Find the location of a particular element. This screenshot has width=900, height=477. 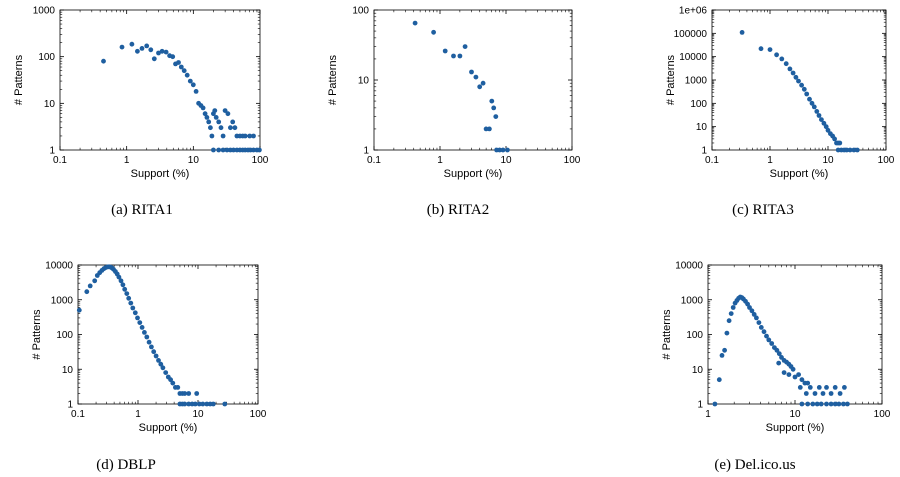

y-tick-label: 1e+06 is located at coordinates (693, 11).